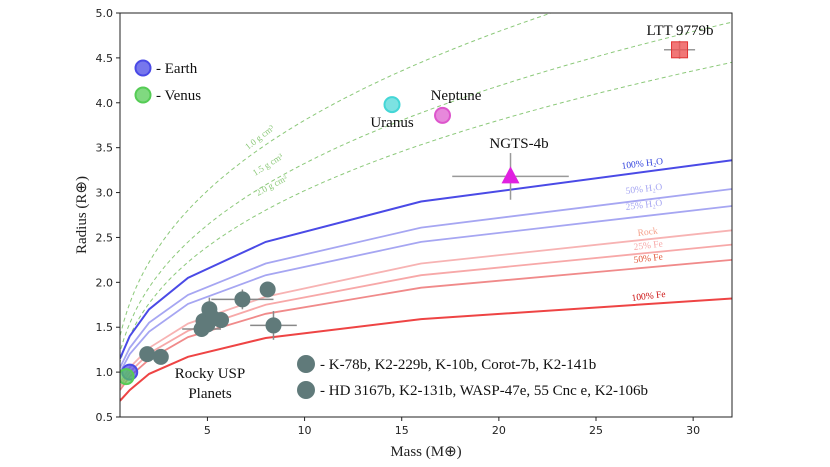 The image size is (830, 467). What do you see at coordinates (210, 374) in the screenshot?
I see `usp-label-line1: Rocky USP` at bounding box center [210, 374].